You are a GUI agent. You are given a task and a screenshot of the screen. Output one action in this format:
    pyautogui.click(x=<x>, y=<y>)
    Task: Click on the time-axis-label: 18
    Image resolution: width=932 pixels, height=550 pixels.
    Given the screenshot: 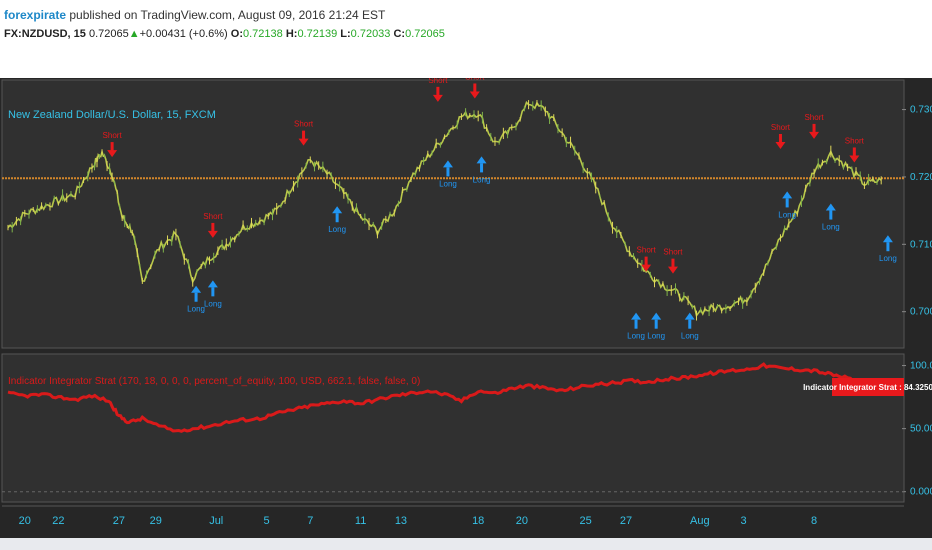 What is the action you would take?
    pyautogui.click(x=478, y=521)
    